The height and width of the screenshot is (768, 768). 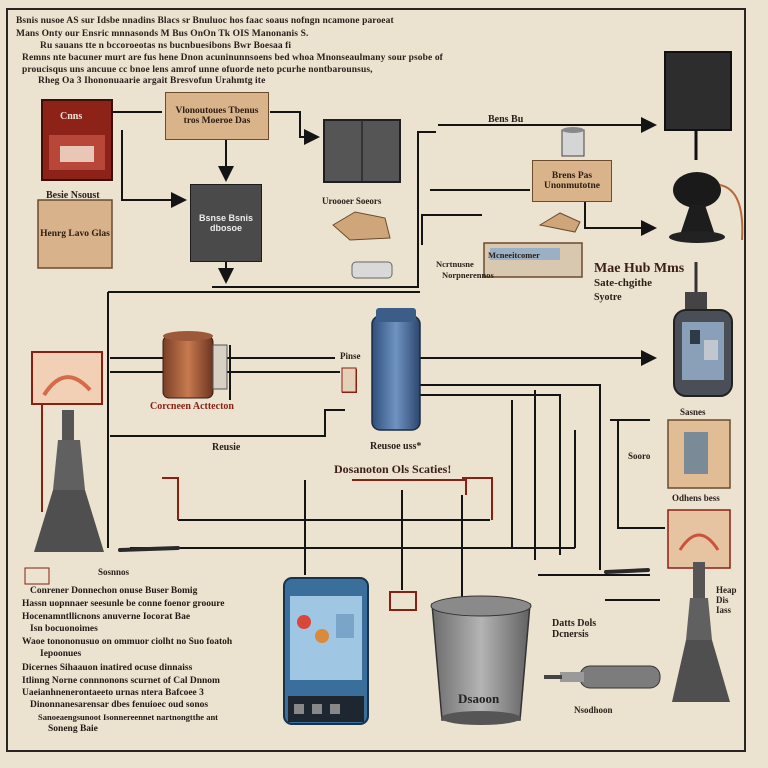 I want to click on red-card-label: Cnns, so click(x=71, y=116).